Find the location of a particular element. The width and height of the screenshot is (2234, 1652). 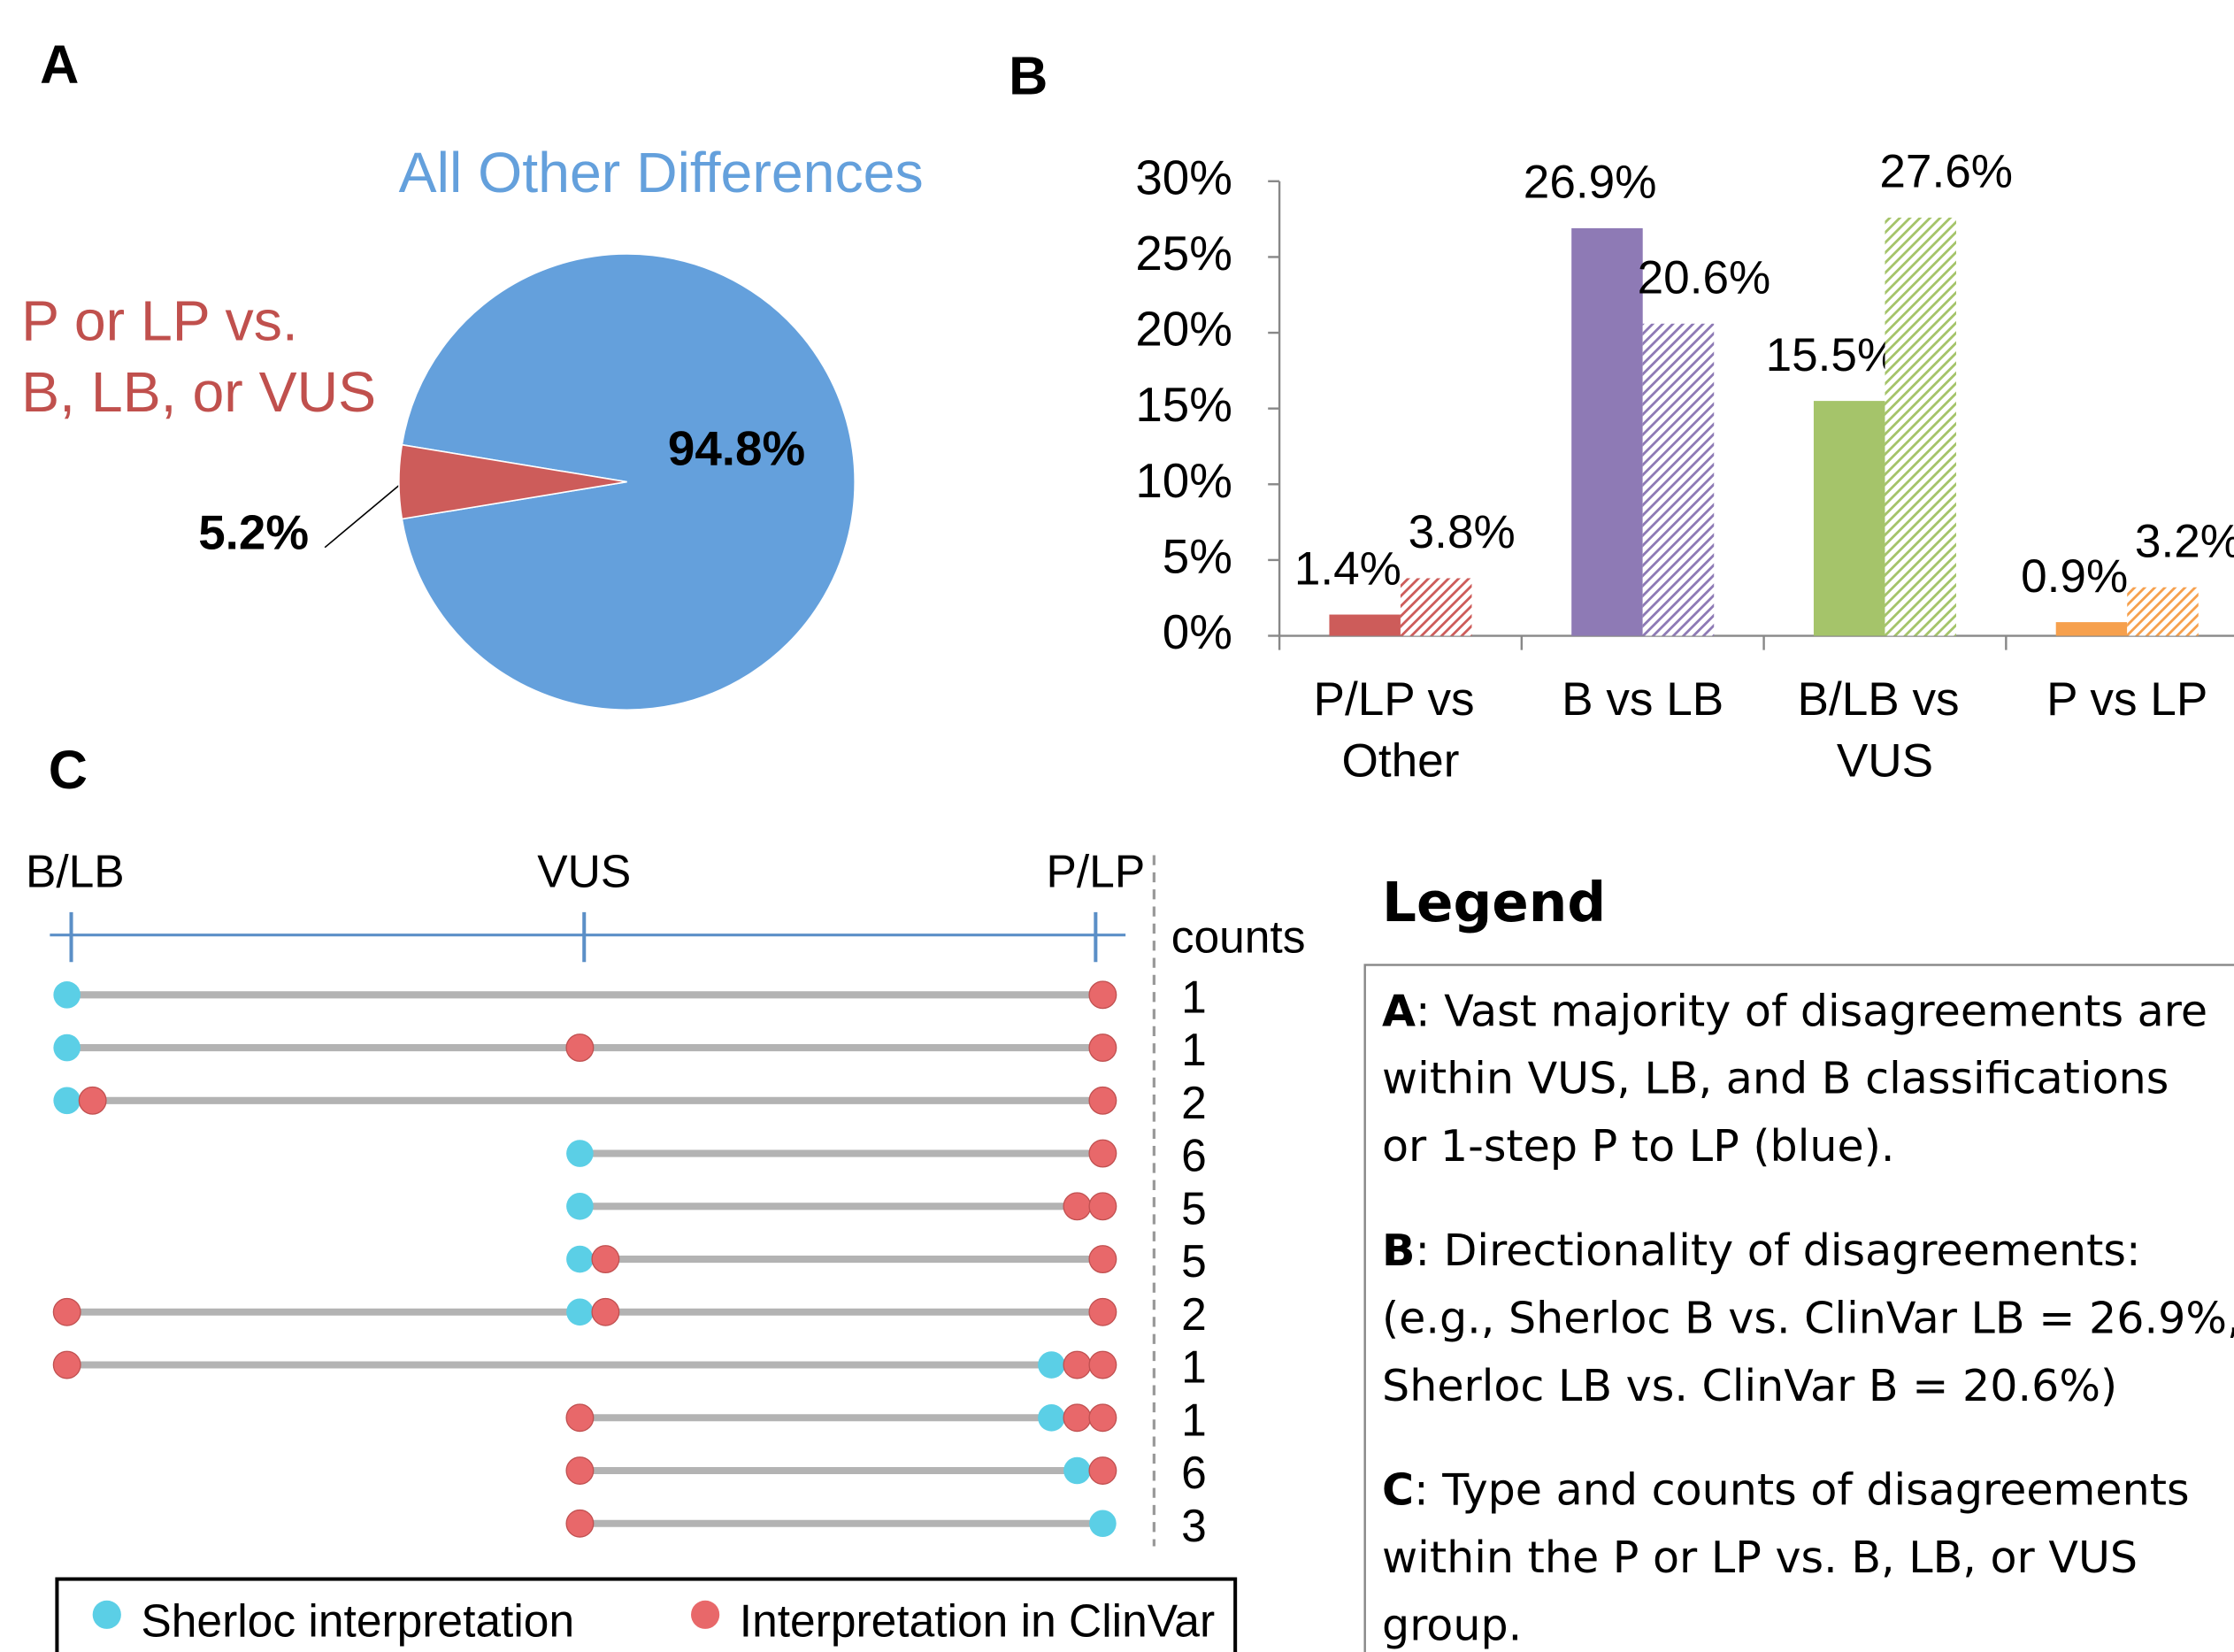

legend-text: within VUS, LB, and B classifications is located at coordinates (1775, 1077).